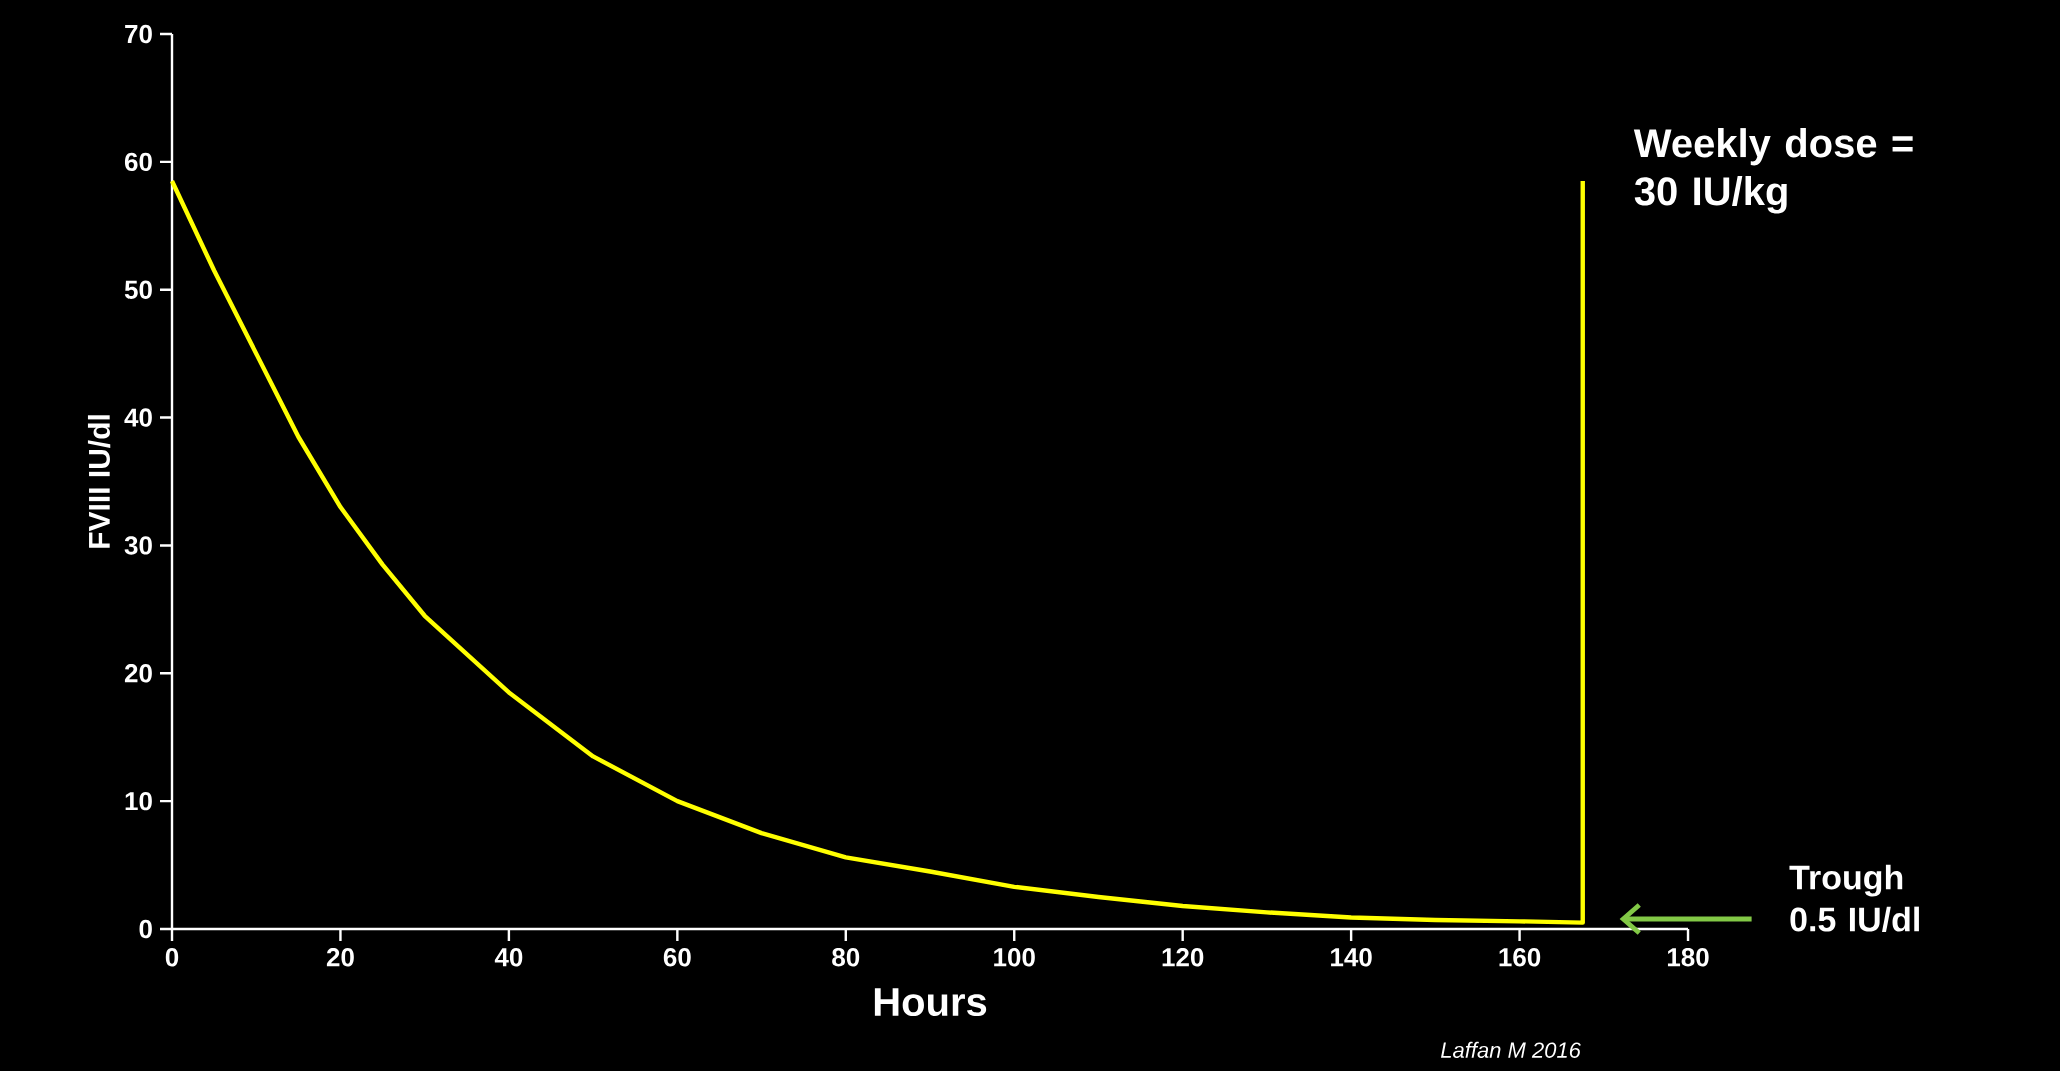  What do you see at coordinates (138, 545) in the screenshot?
I see `y-tick-label: 30` at bounding box center [138, 545].